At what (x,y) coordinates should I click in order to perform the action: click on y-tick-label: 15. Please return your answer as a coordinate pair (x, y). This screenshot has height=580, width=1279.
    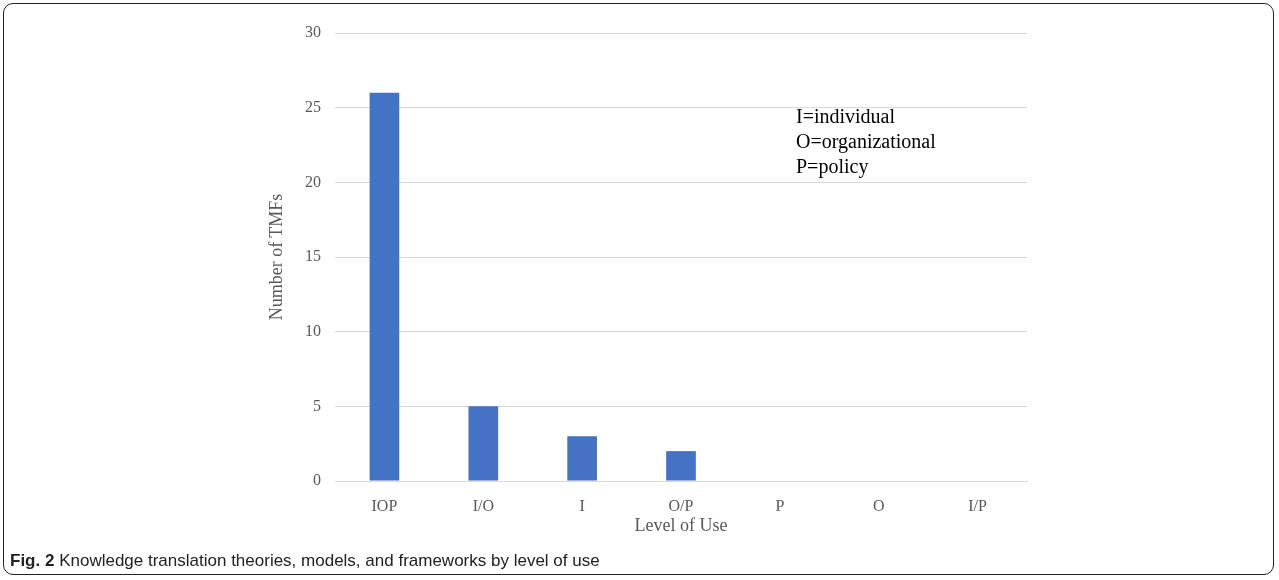
    Looking at the image, I should click on (313, 256).